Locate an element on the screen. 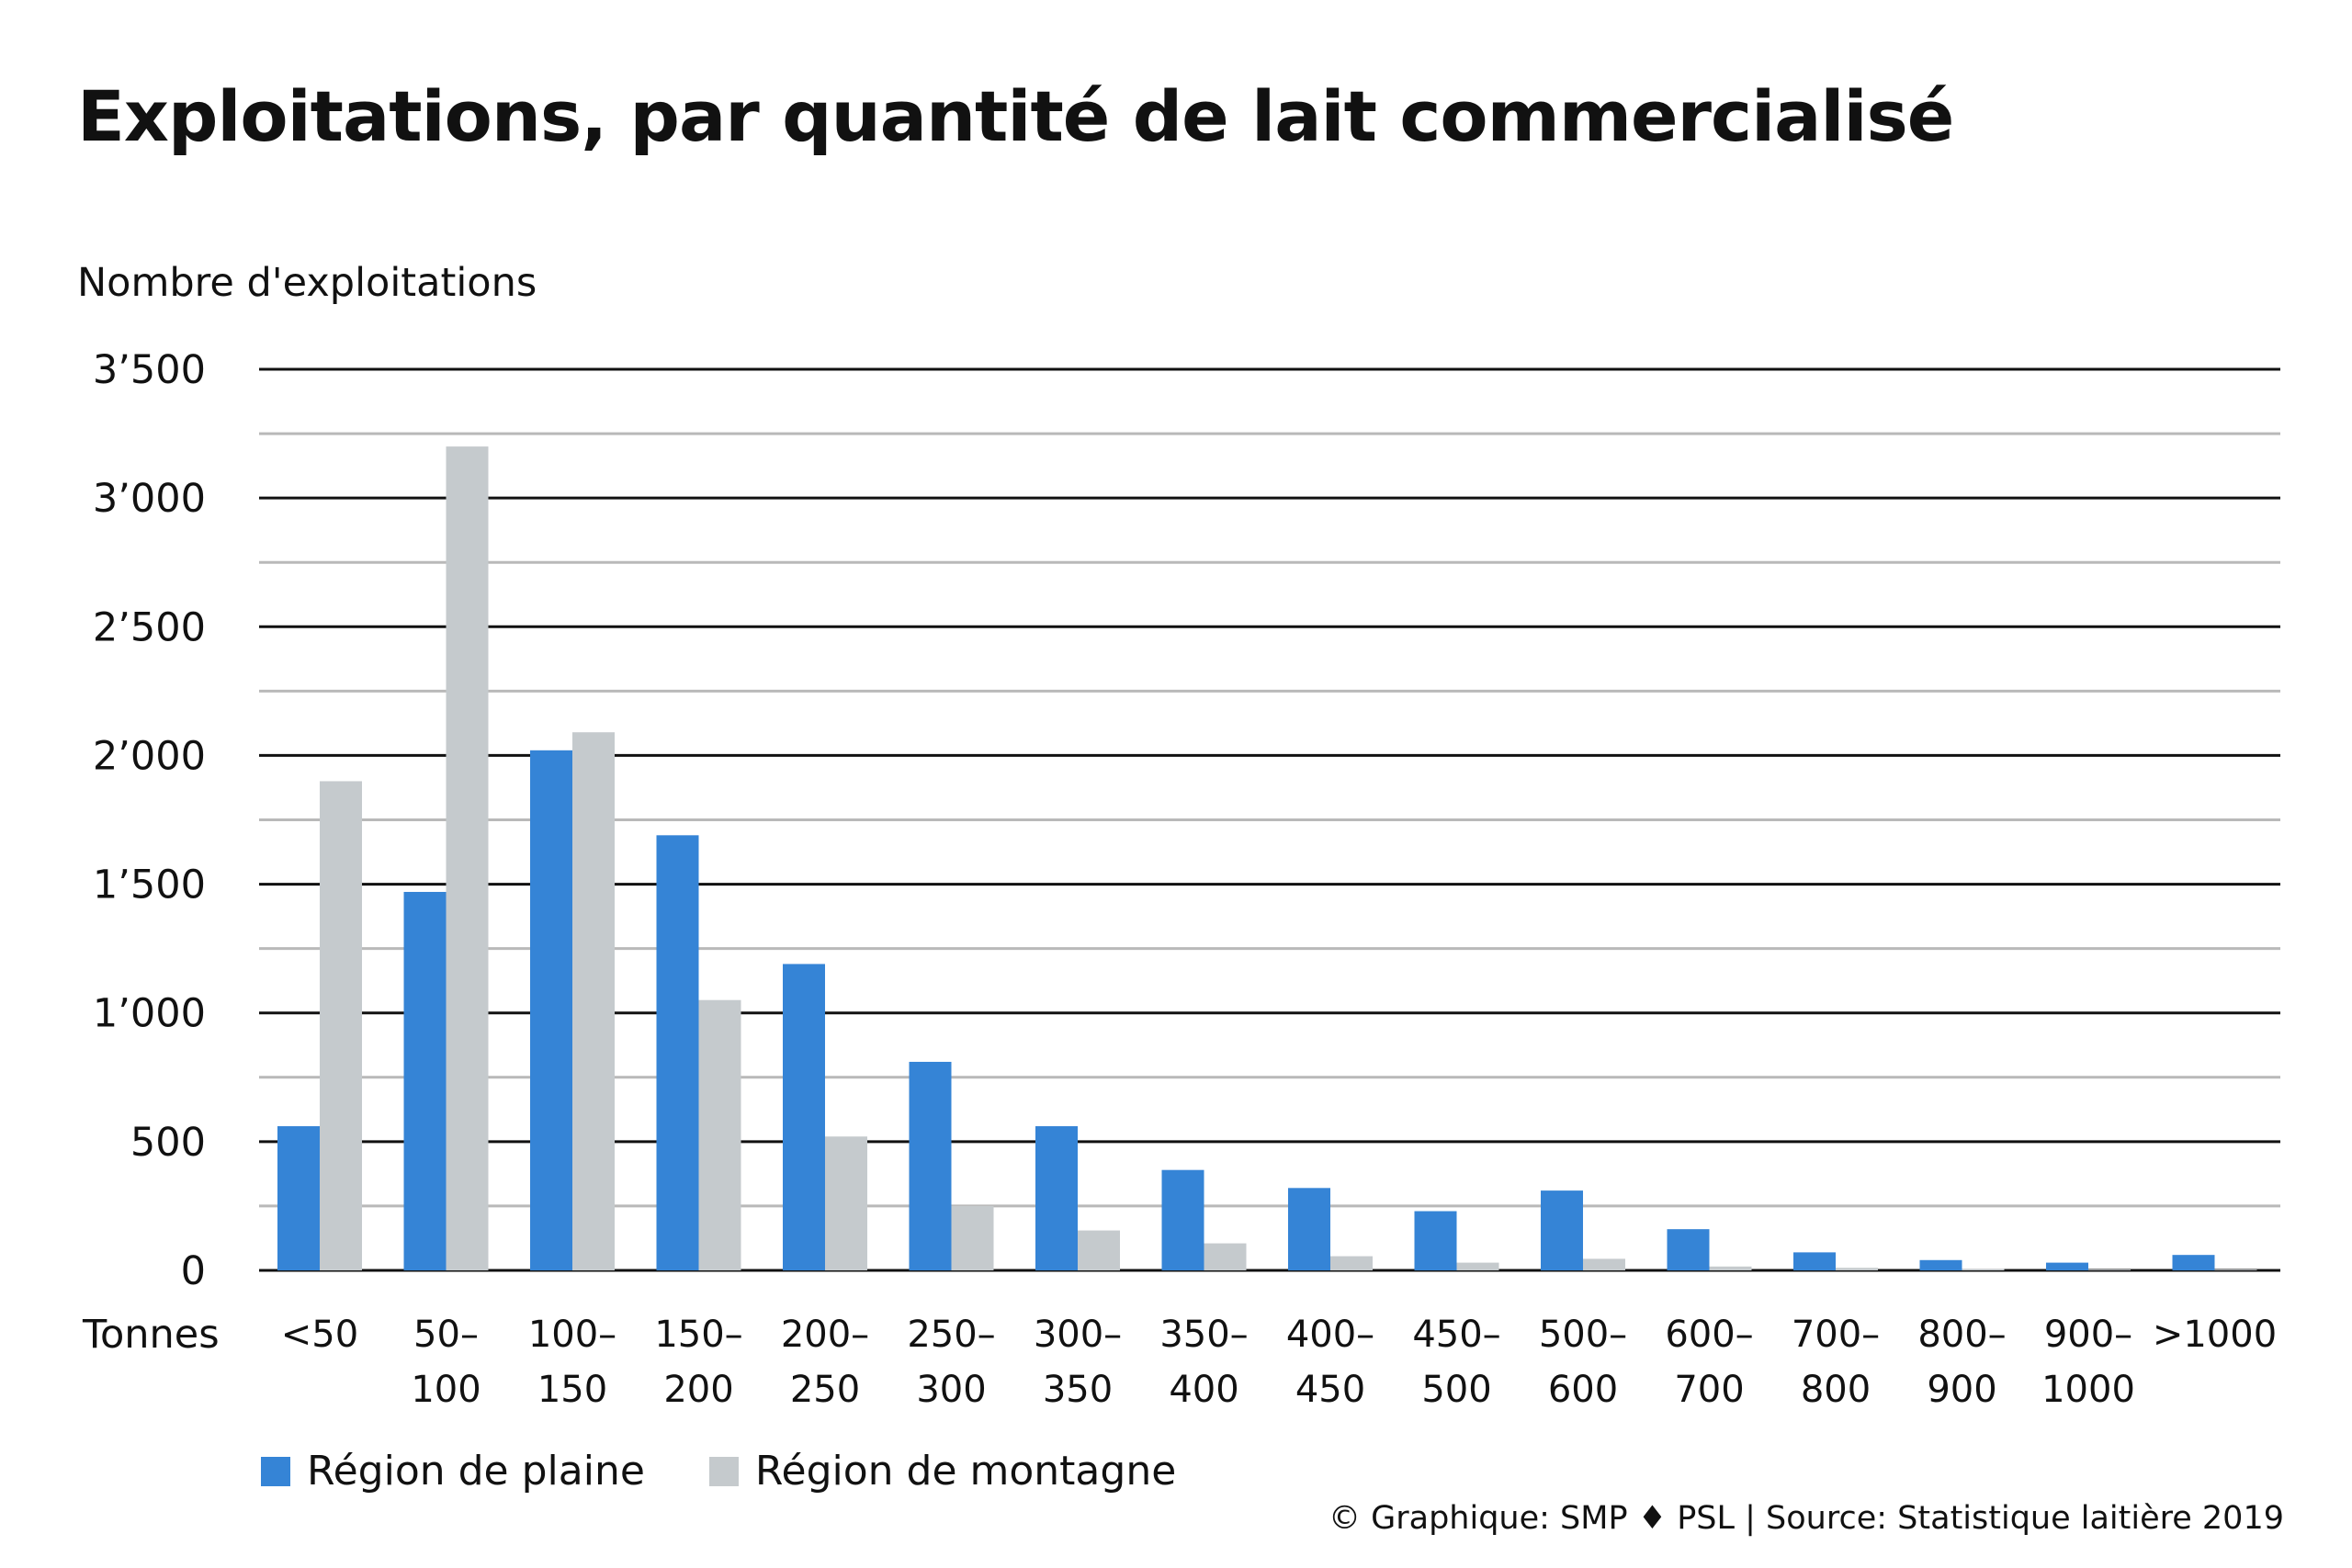 This screenshot has width=2352, height=1568. x-tick-label: 600 is located at coordinates (1583, 1390).